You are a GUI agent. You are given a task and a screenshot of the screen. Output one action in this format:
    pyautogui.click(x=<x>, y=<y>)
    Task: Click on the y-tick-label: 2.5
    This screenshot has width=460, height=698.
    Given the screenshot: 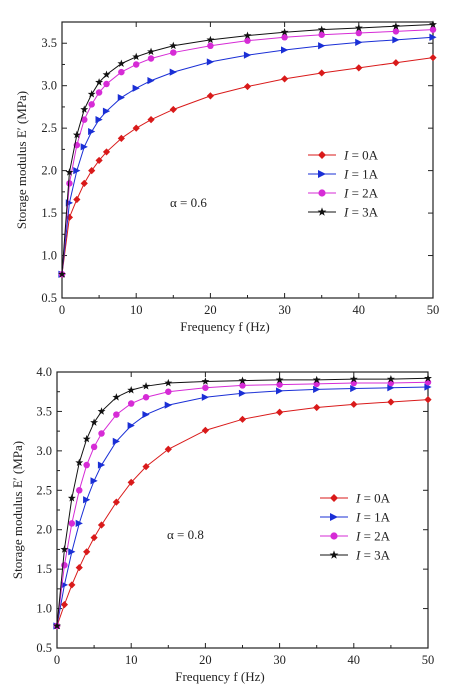 What is the action you would take?
    pyautogui.click(x=49, y=128)
    